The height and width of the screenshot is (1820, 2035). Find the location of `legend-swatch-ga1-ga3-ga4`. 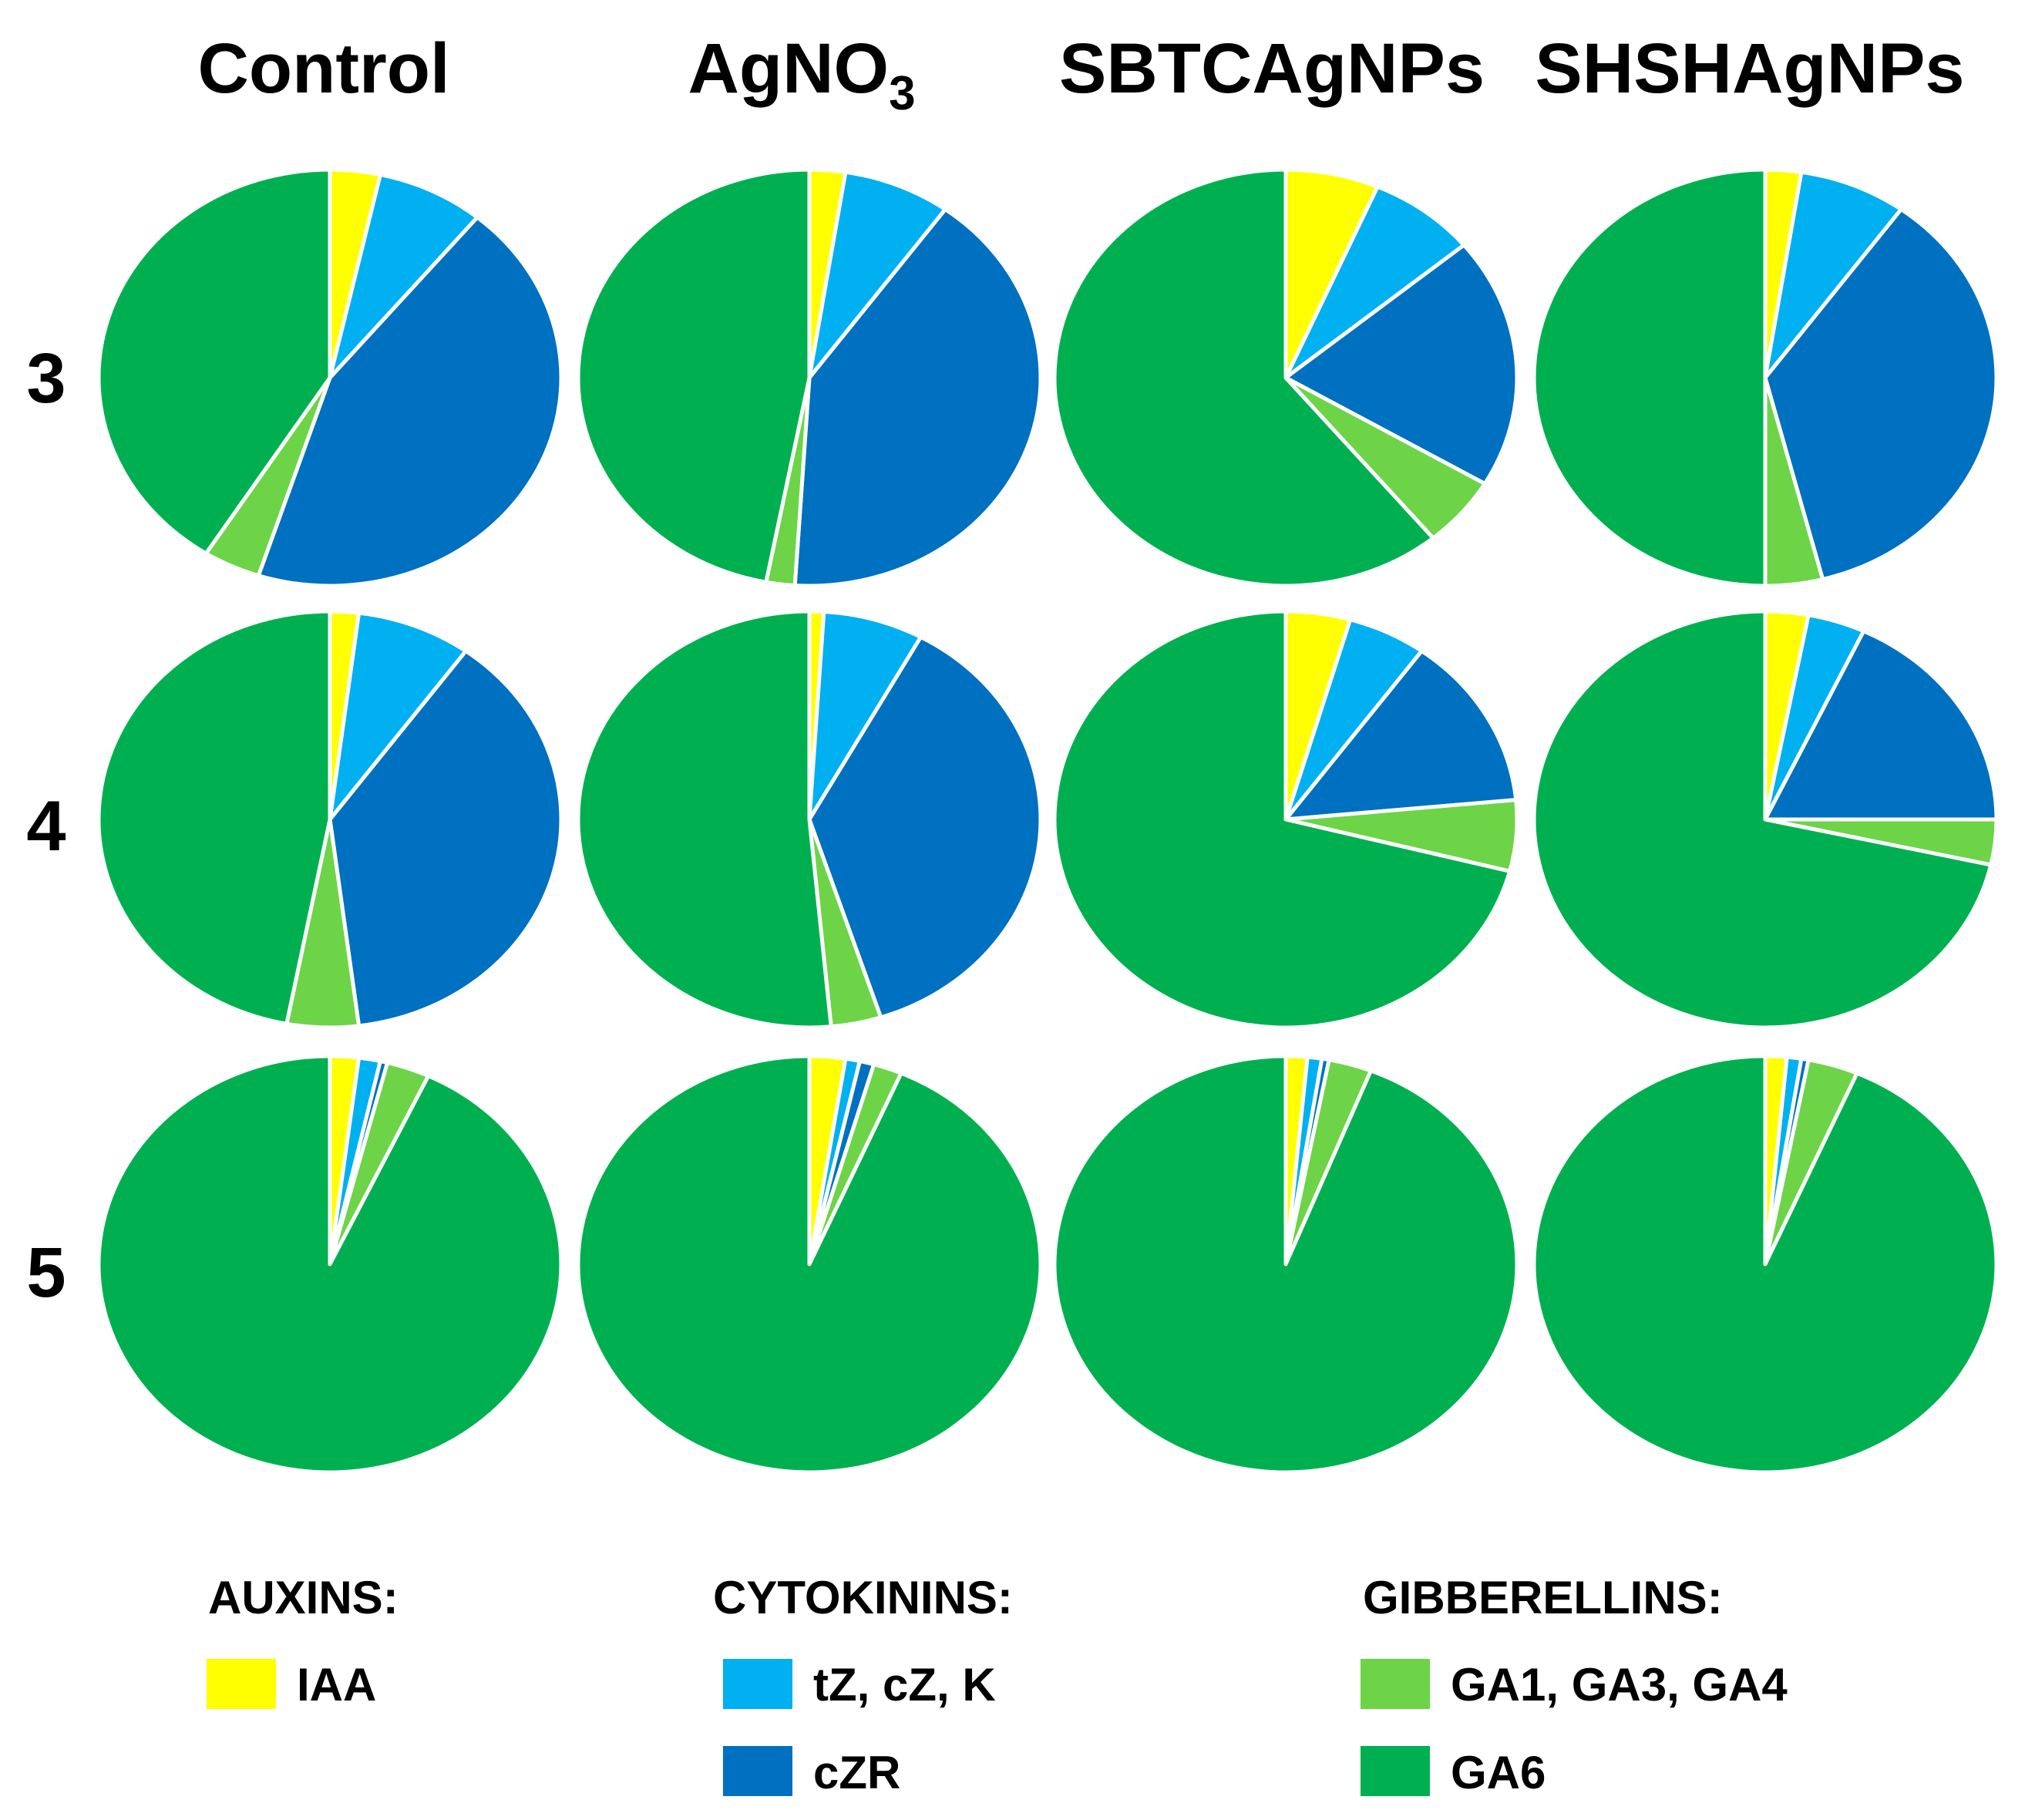

legend-swatch-ga1-ga3-ga4 is located at coordinates (1396, 1684).